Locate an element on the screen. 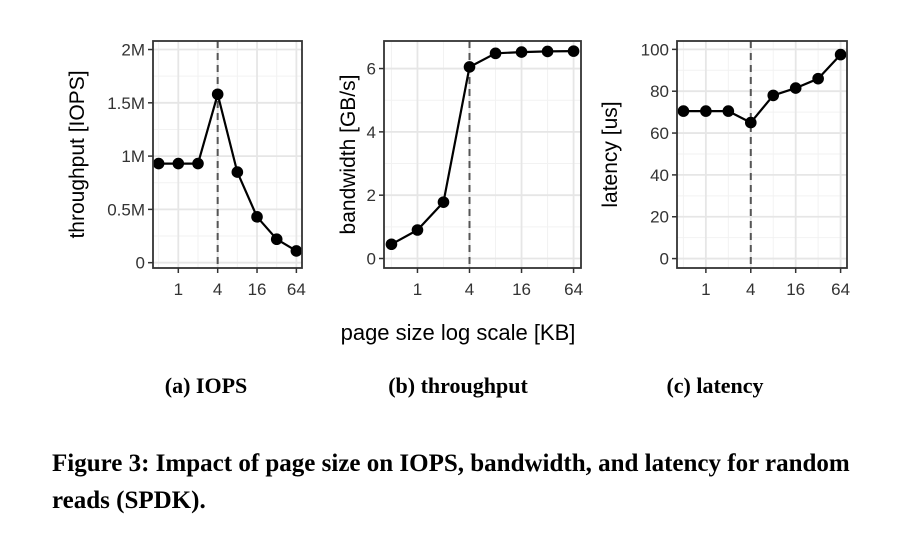 Image resolution: width=910 pixels, height=548 pixels. subcaption-a: (a) IOPS is located at coordinates (206, 385).